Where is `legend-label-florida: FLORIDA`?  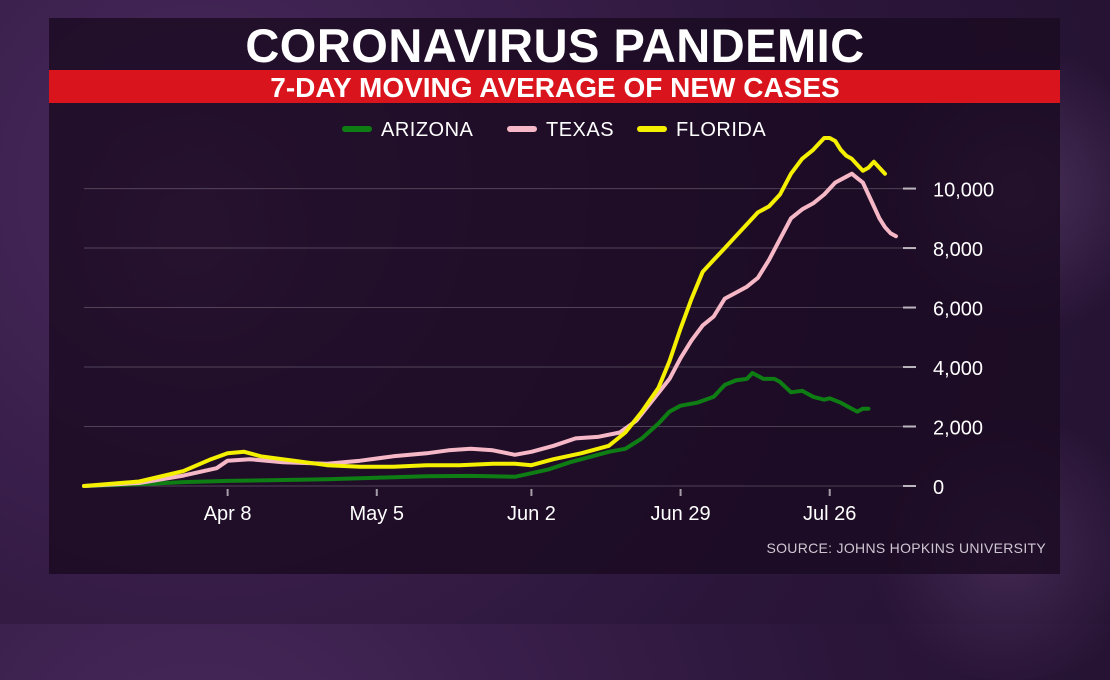 legend-label-florida: FLORIDA is located at coordinates (721, 130).